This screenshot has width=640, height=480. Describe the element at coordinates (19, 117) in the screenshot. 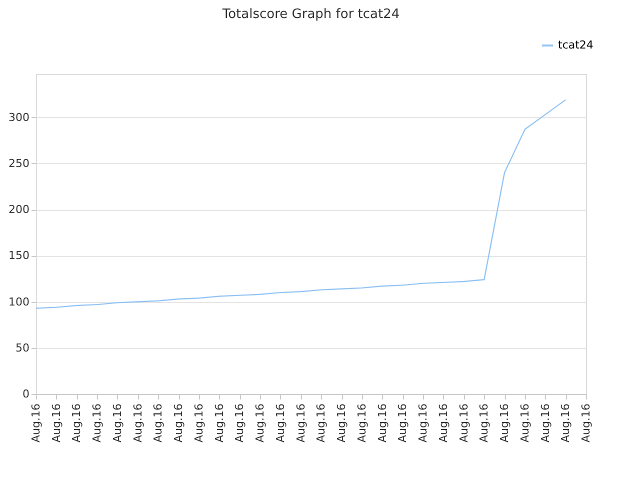

I see `y-tick-label: 300` at that location.